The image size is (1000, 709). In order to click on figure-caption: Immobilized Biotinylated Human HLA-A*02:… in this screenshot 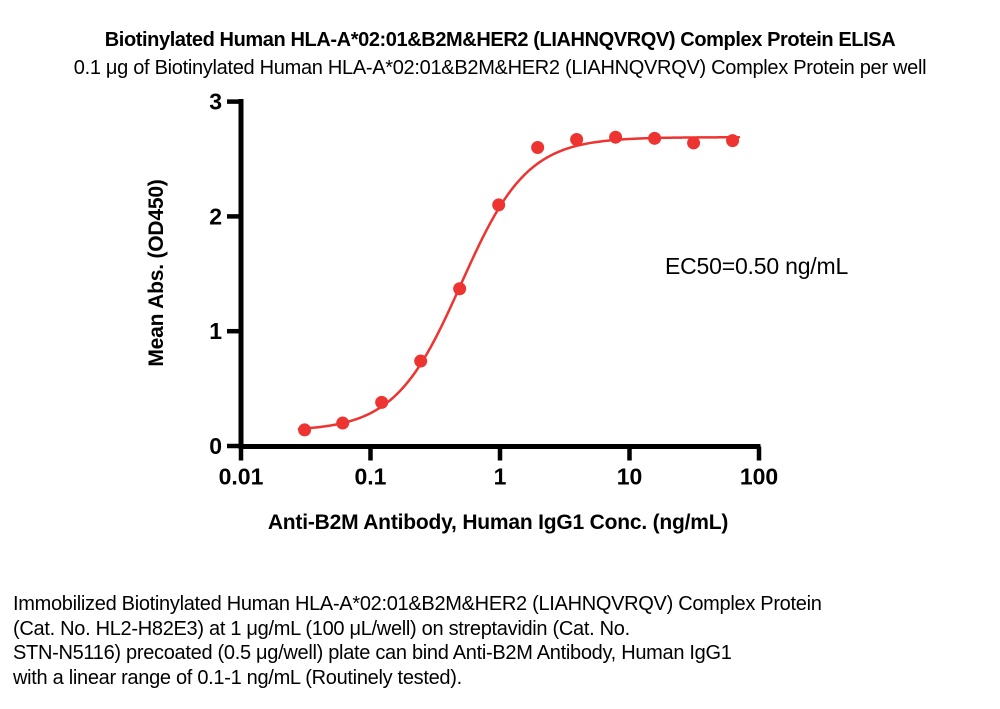, I will do `click(498, 641)`.